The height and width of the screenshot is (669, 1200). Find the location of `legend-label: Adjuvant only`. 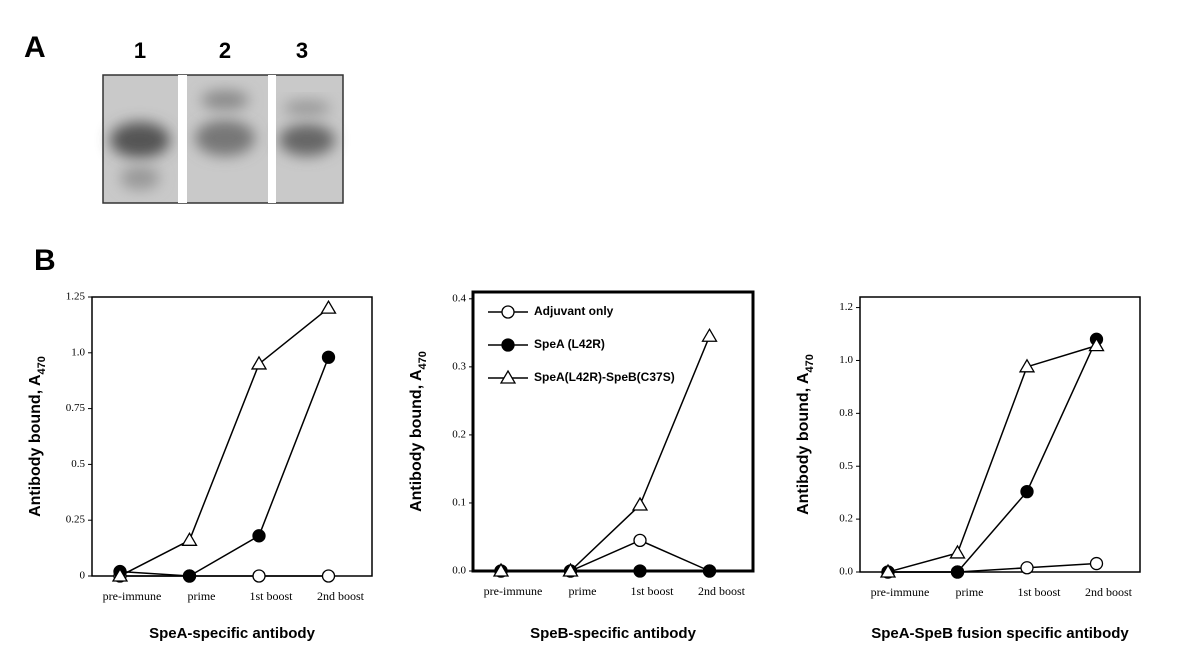

legend-label: Adjuvant only is located at coordinates (574, 311).